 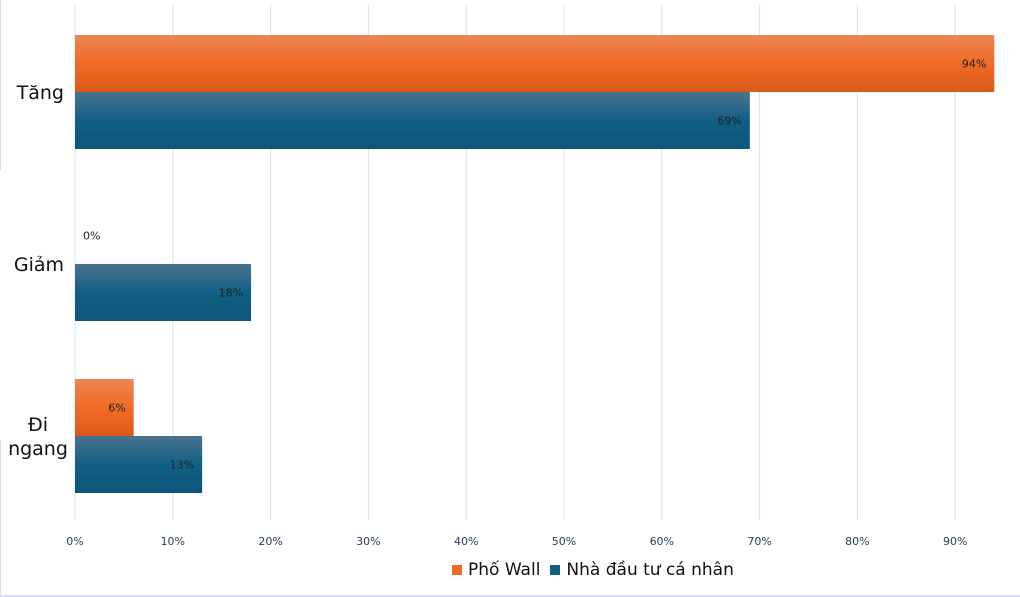 What do you see at coordinates (729, 121) in the screenshot?
I see `data-label: 69%` at bounding box center [729, 121].